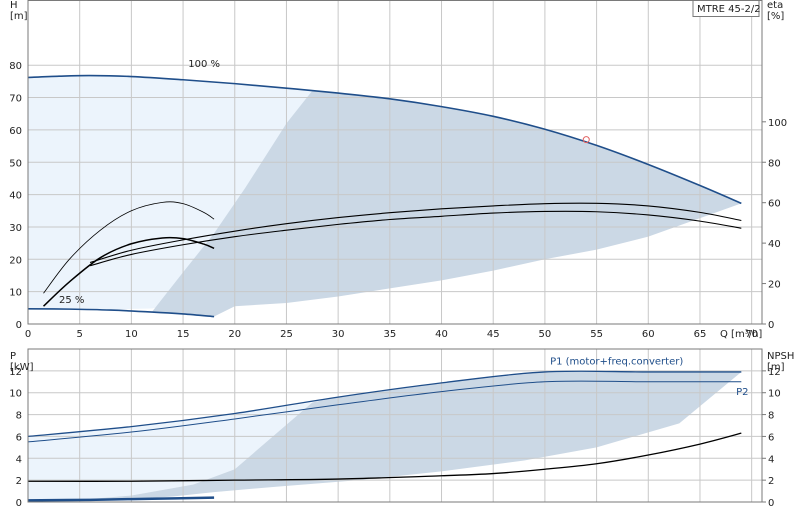 This screenshot has height=520, width=800. I want to click on head-y2-tick-label: 80, so click(774, 163).